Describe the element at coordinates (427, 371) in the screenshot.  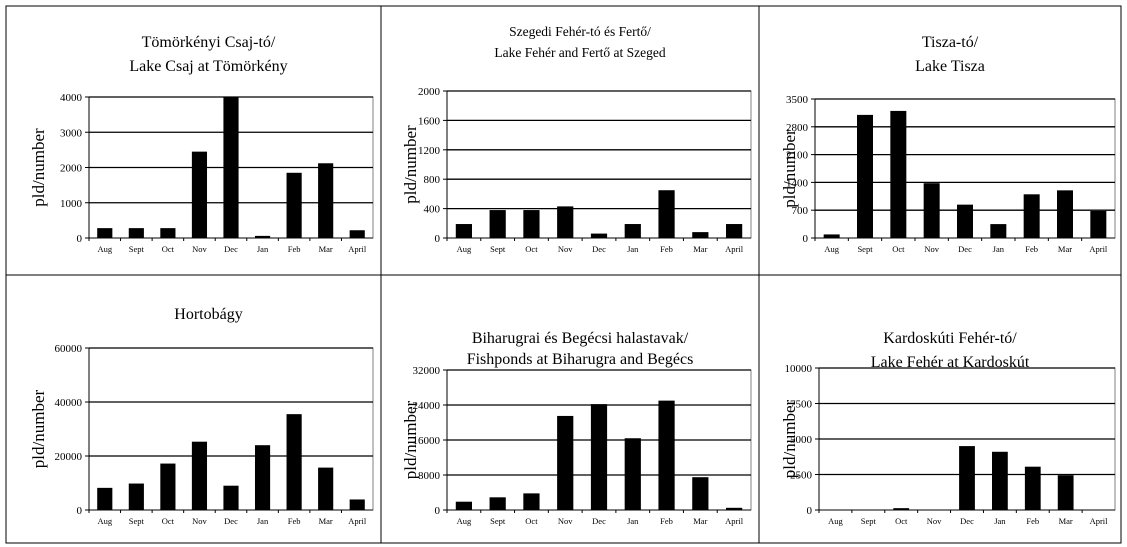
I see `y-tick-label: 32000` at that location.